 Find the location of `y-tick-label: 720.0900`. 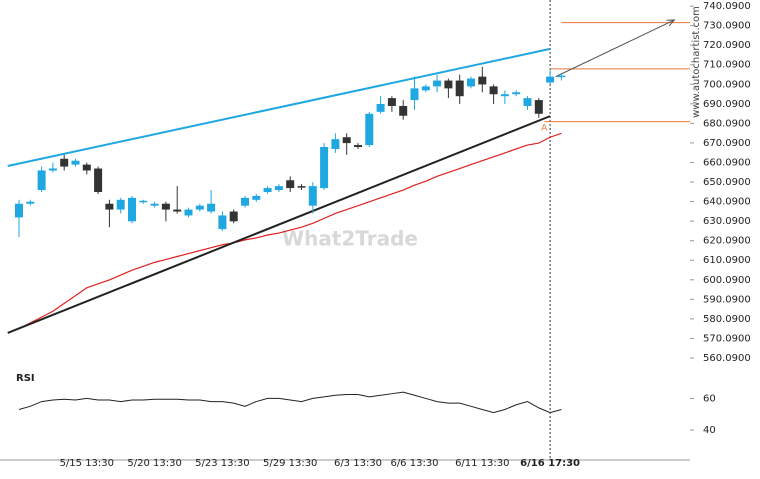

y-tick-label: 720.0900 is located at coordinates (727, 45).